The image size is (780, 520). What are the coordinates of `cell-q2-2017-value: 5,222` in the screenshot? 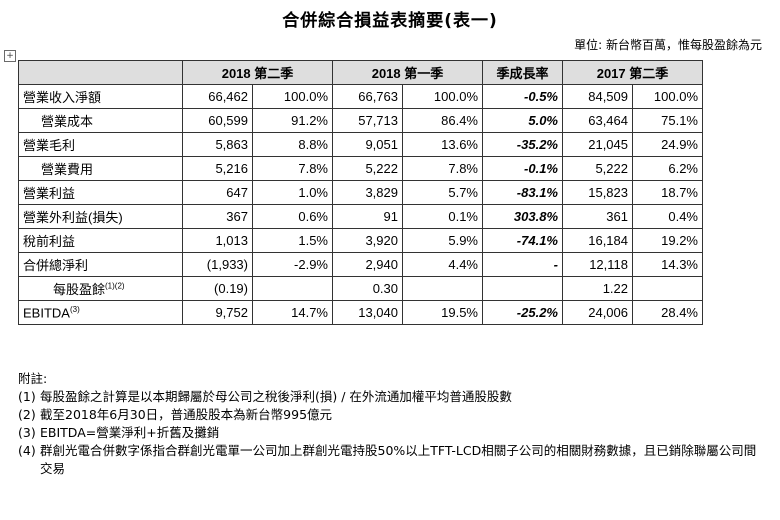 It's located at (597, 168).